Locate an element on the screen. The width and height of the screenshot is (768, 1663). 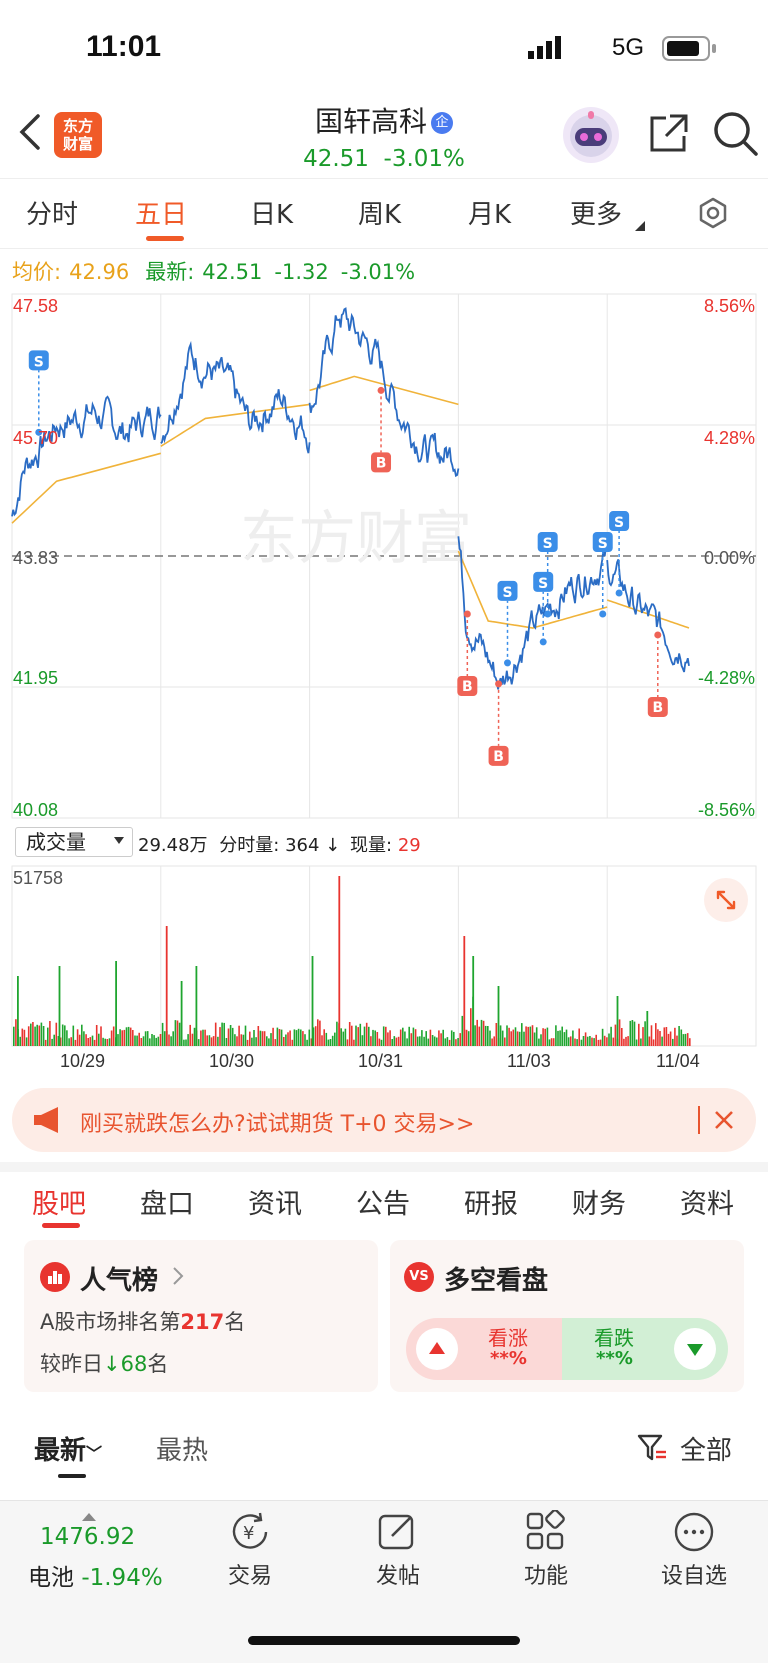
tab-more: 更多 is located at coordinates (596, 215).